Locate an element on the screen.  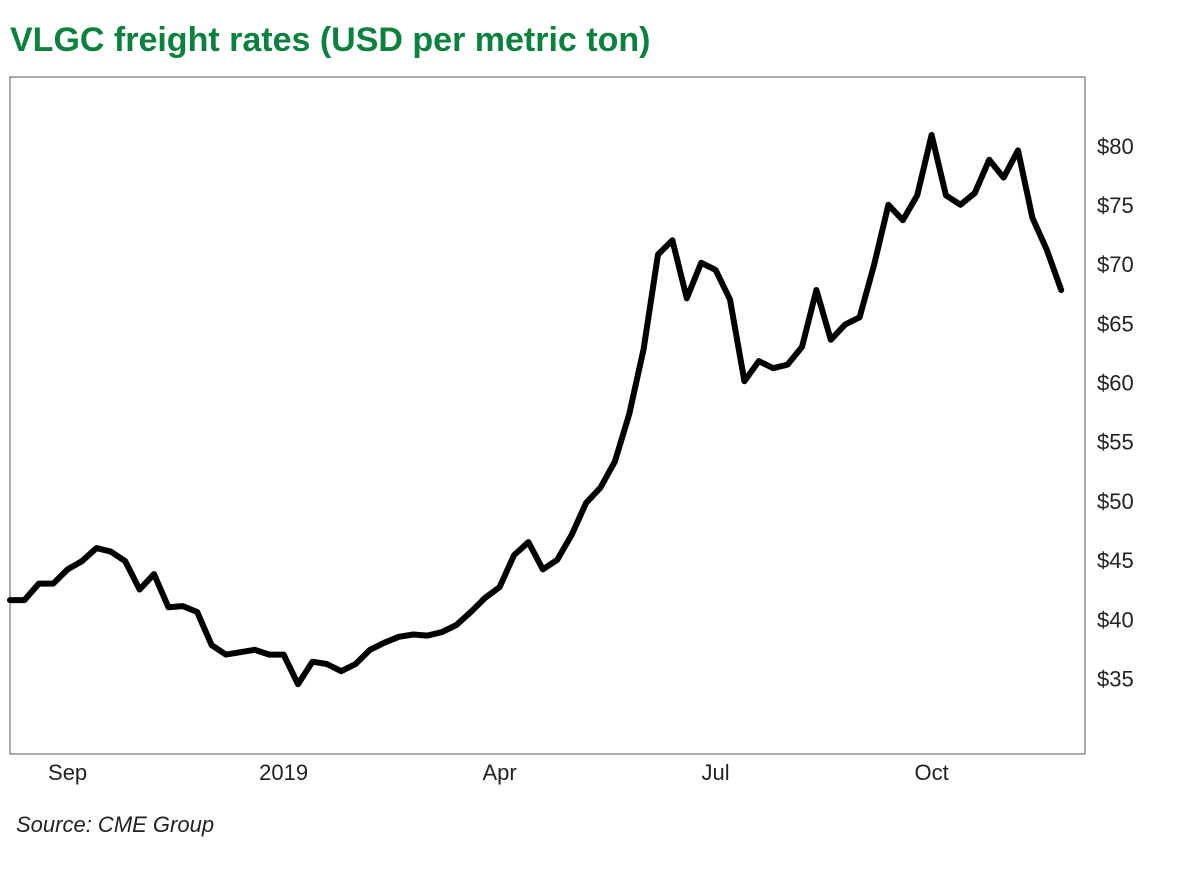
x-tick-label: Oct is located at coordinates (931, 772).